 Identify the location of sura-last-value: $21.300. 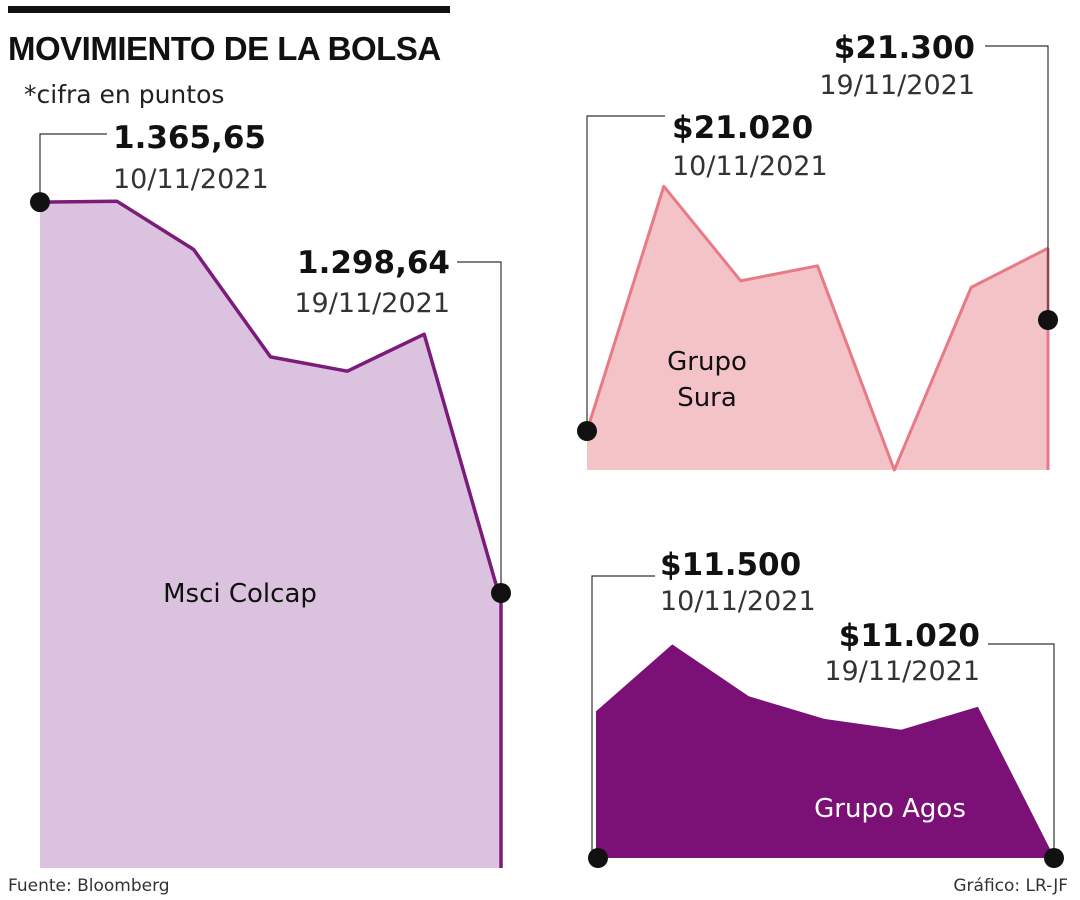
(904, 48).